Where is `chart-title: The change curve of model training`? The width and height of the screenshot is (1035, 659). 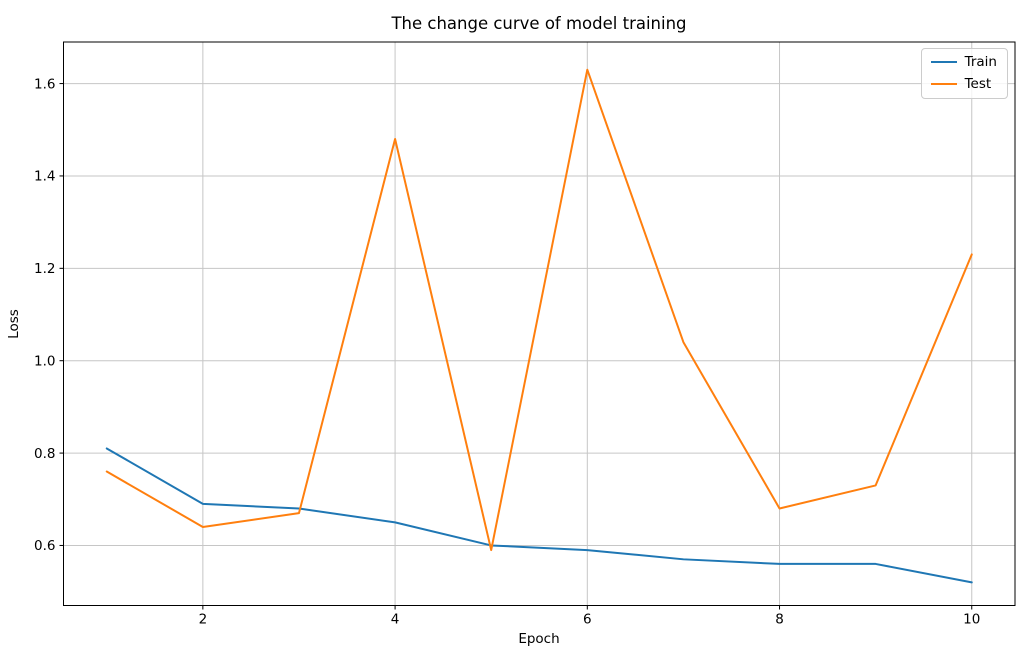
chart-title: The change curve of model training is located at coordinates (539, 23).